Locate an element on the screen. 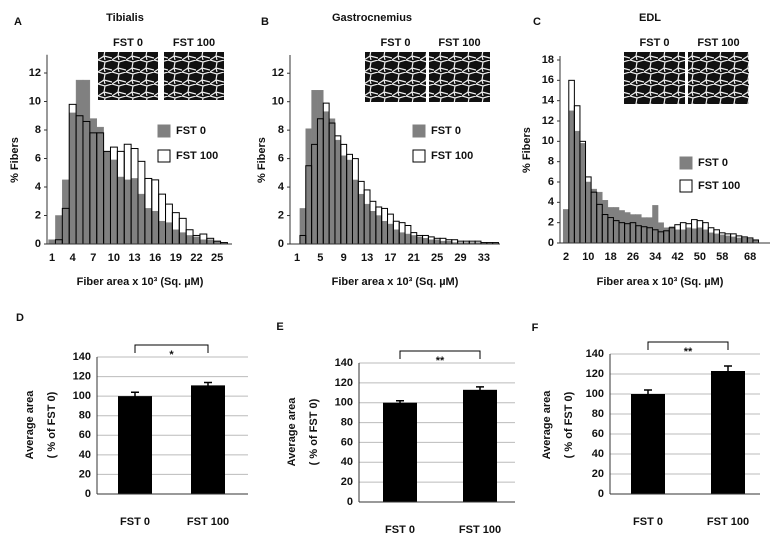 This screenshot has width=784, height=539. significance-bracket is located at coordinates (440, 354).